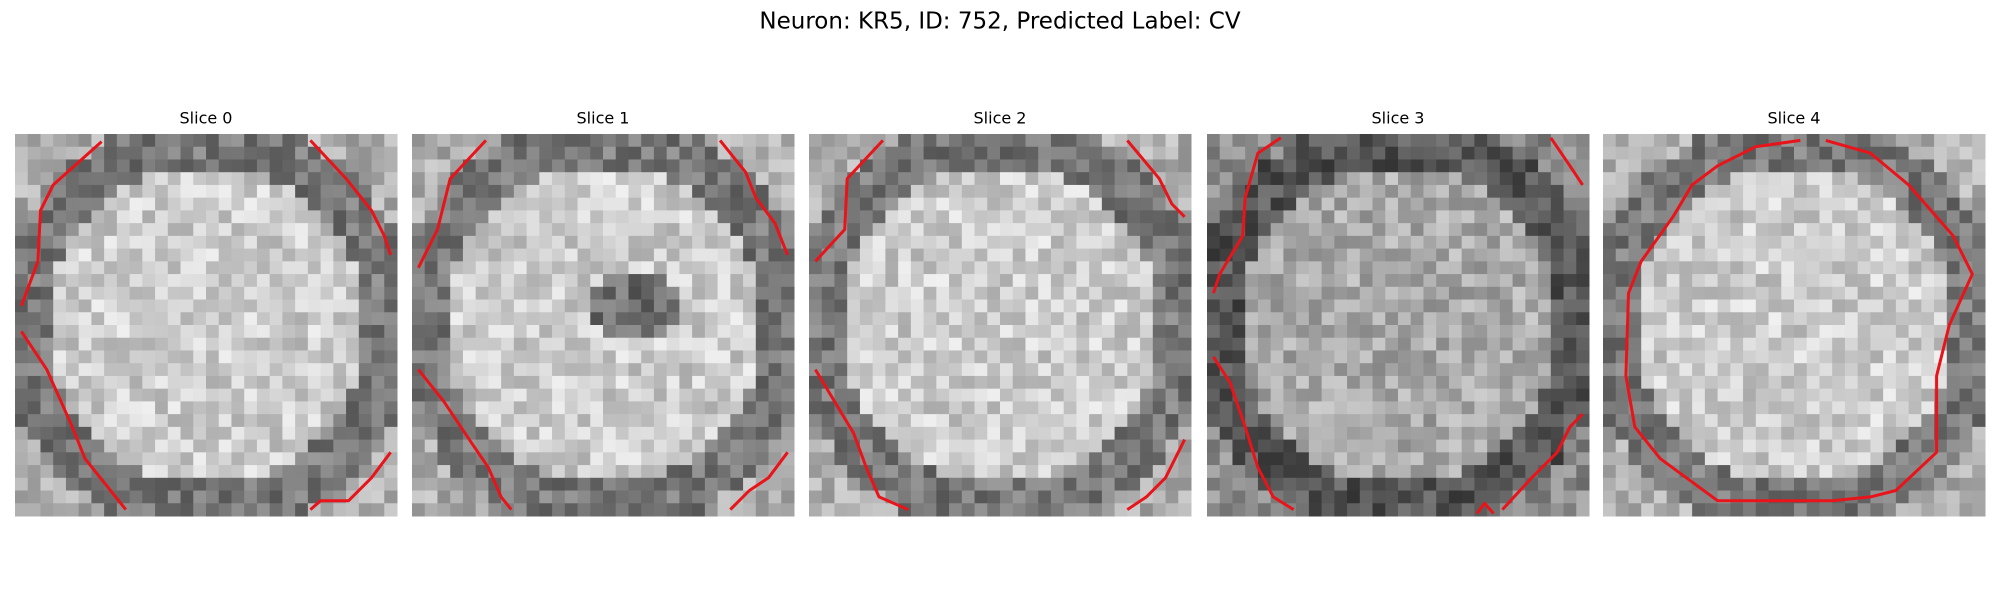 This screenshot has height=600, width=2000. Describe the element at coordinates (465, 439) in the screenshot. I see `contour` at that location.